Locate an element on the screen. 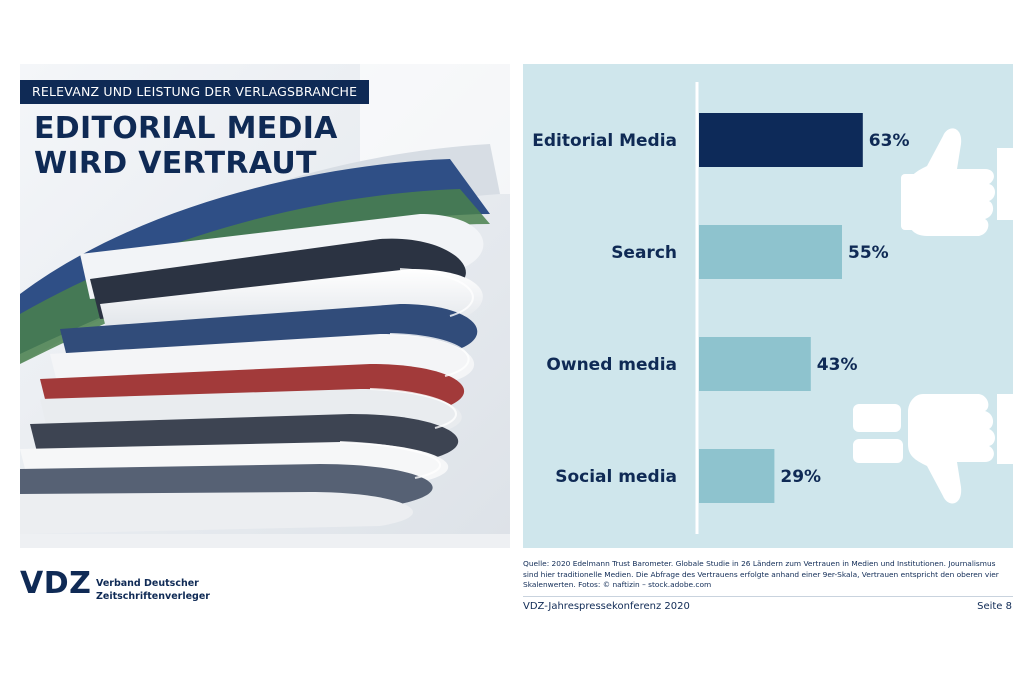 Image resolution: width=1024 pixels, height=683 pixels. page-number: Seite 8 is located at coordinates (994, 606).